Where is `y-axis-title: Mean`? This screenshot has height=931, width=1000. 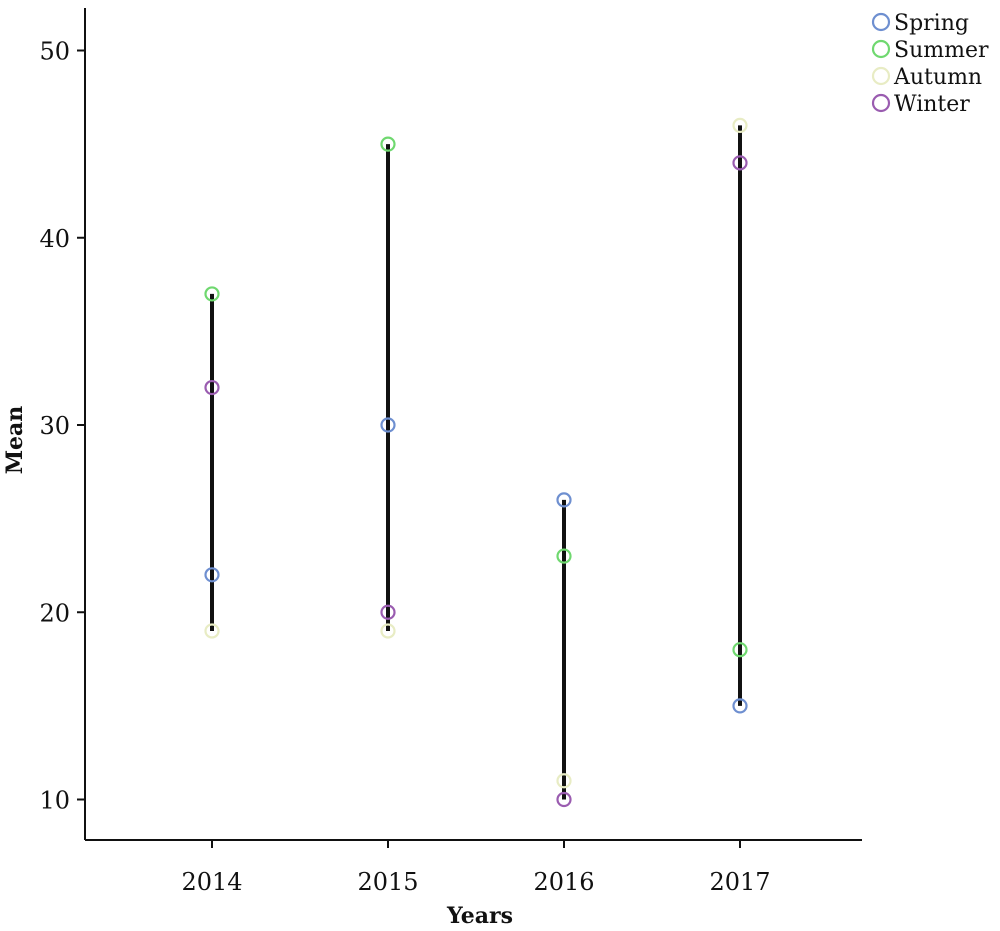 y-axis-title: Mean is located at coordinates (15, 440).